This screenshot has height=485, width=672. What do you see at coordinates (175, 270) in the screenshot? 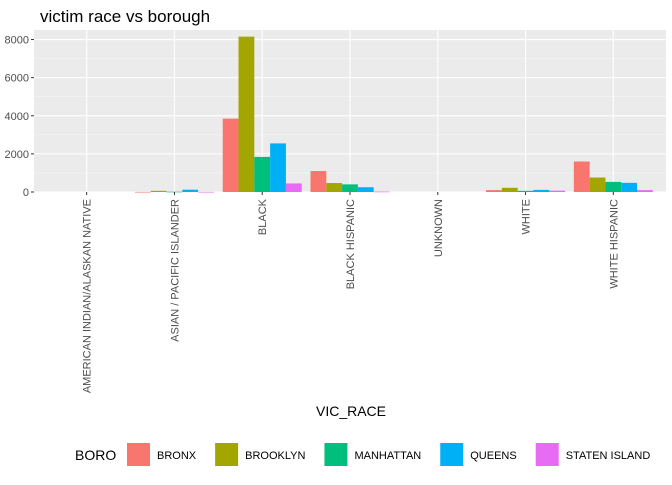
I see `x-tick-label: ASIAN / PACIFIC ISLANDER` at bounding box center [175, 270].